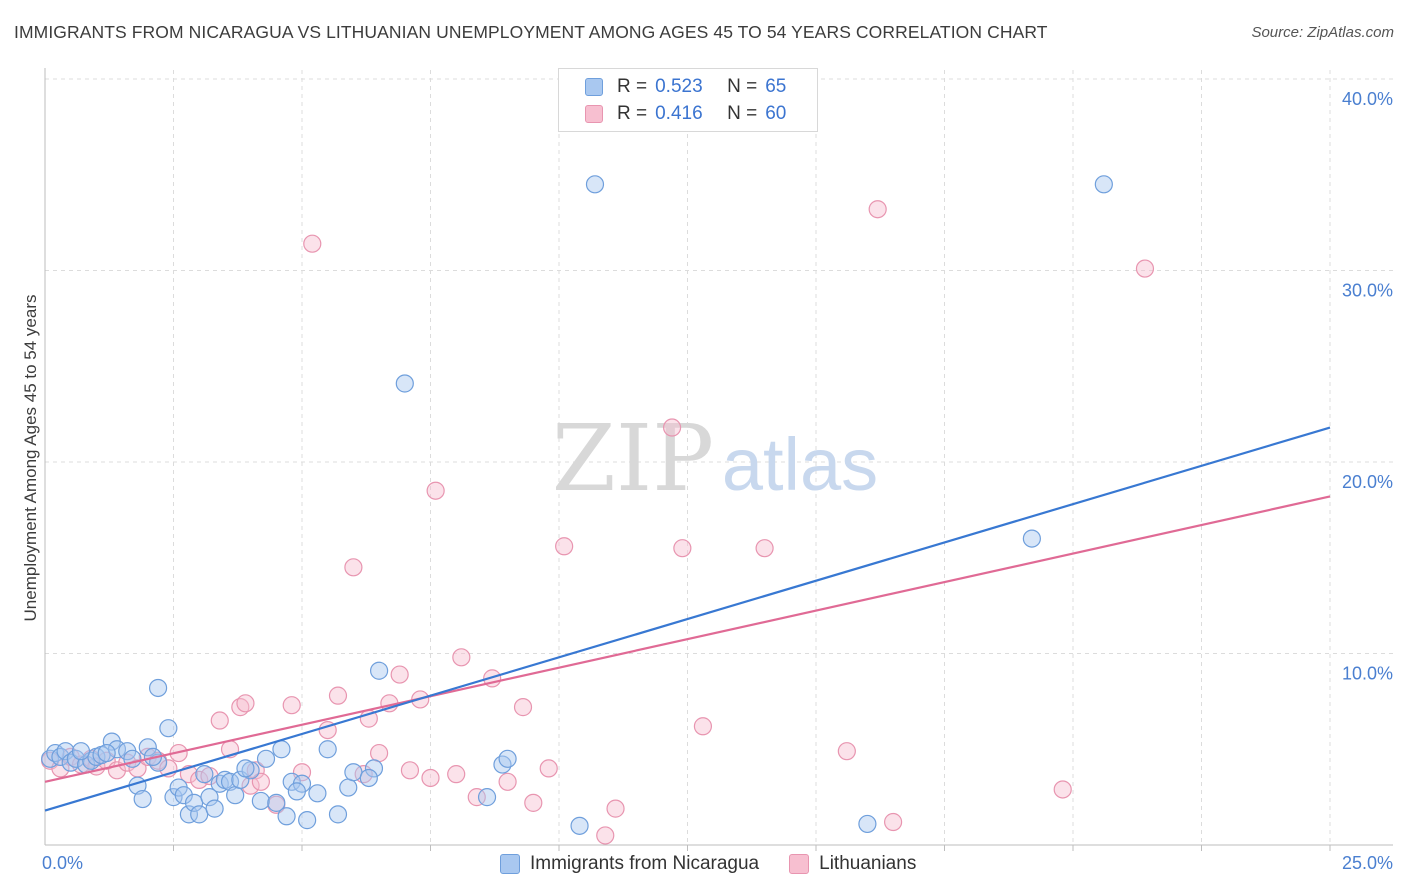 Image resolution: width=1406 pixels, height=892 pixels. Describe the element at coordinates (30, 458) in the screenshot. I see `y-axis-label: Unemployment Among Ages 45 to 54 years` at that location.